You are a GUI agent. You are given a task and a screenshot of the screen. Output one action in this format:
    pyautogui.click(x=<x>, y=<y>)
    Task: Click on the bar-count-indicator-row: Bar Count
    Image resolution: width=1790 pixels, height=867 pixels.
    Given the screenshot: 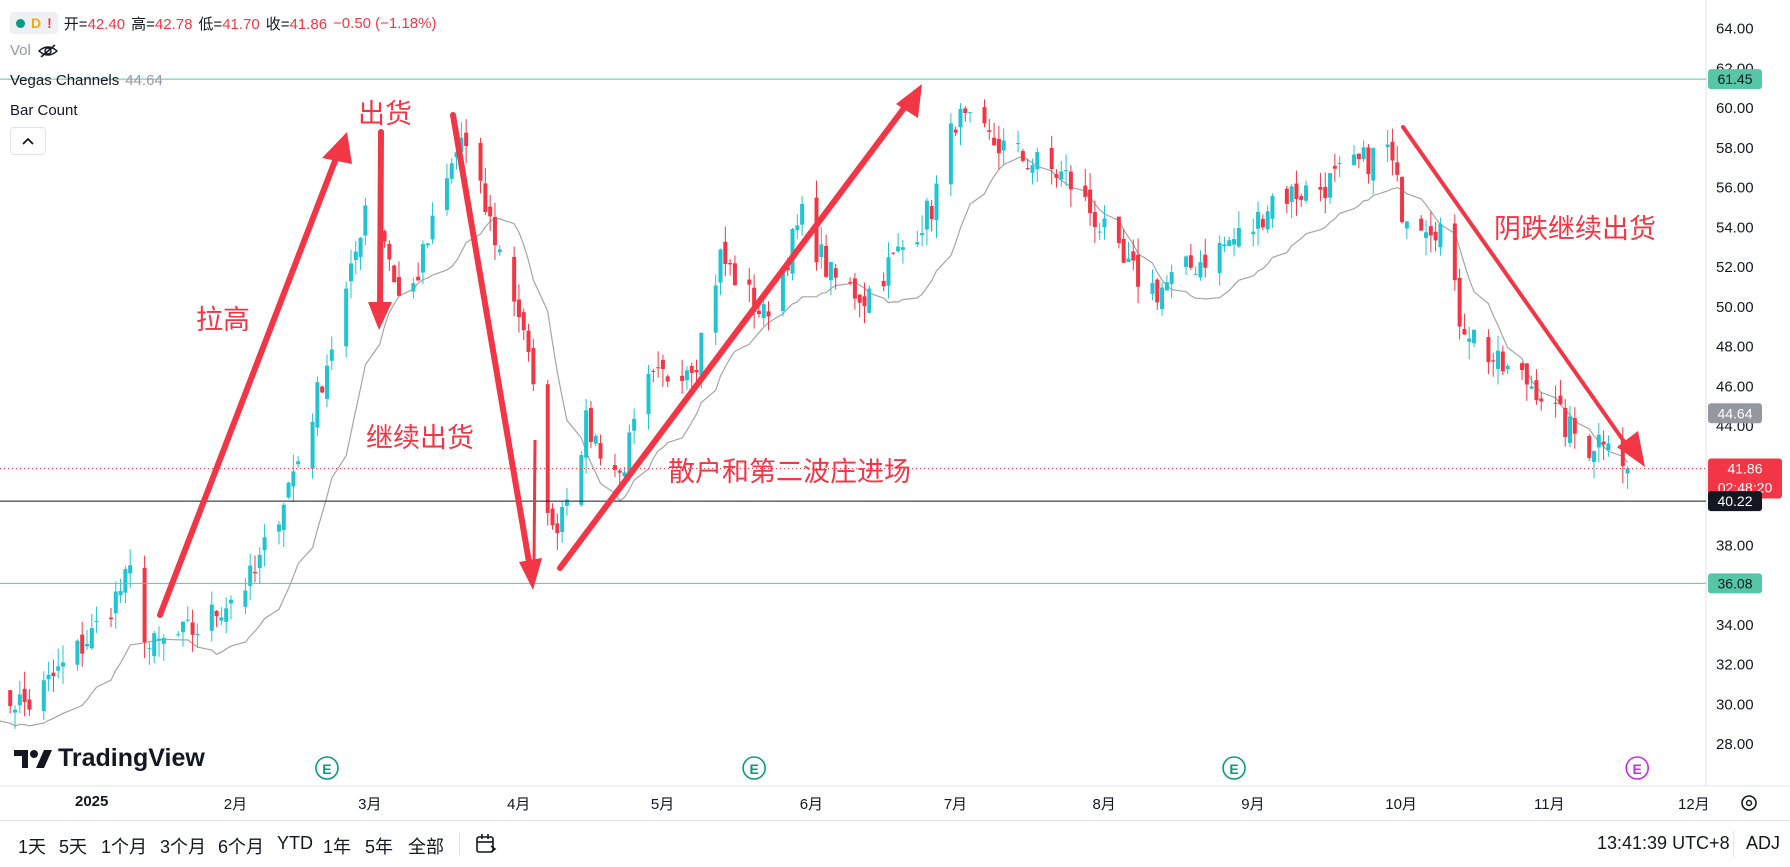 What is the action you would take?
    pyautogui.click(x=44, y=110)
    